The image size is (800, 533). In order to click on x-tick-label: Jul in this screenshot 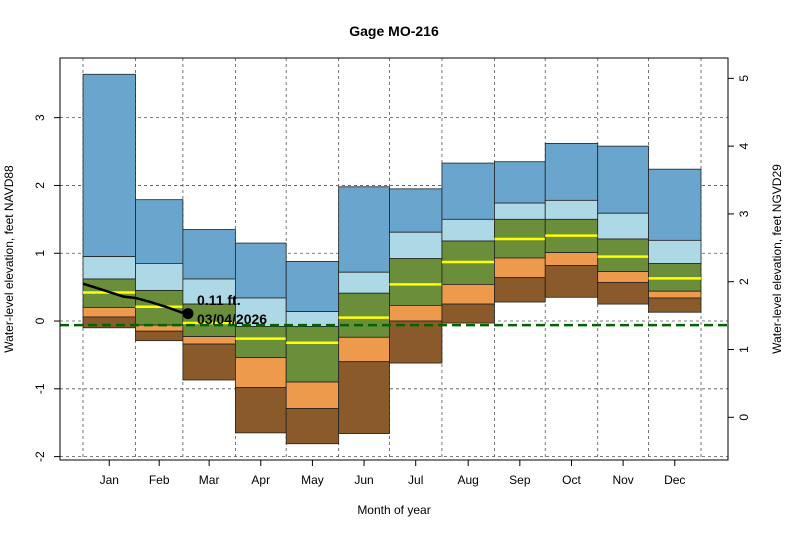, I will do `click(415, 480)`.